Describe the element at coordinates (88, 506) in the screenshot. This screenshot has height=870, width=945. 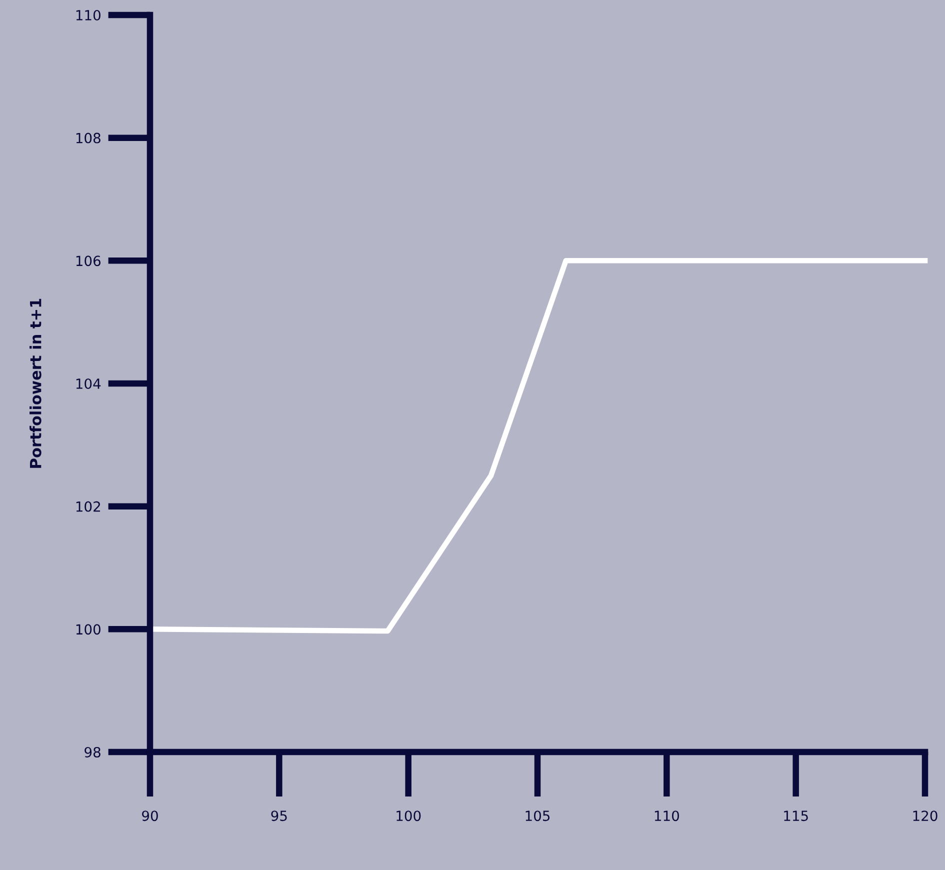
I see `y-tick-label: 102` at that location.